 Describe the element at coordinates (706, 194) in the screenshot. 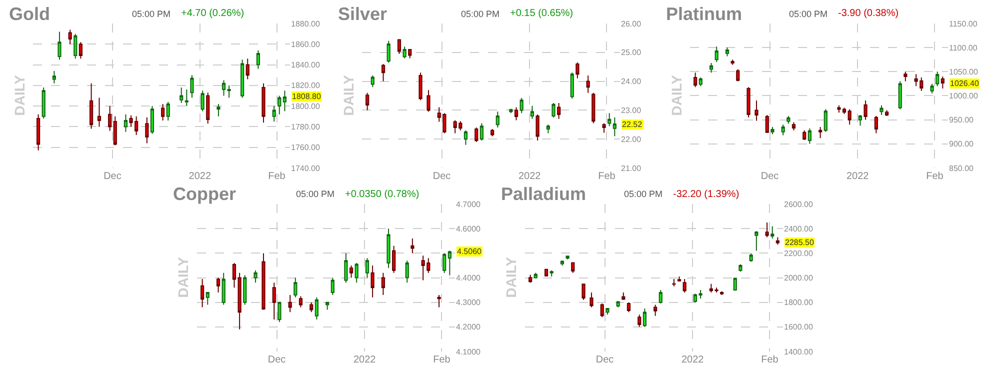

I see `text: -32.20 (1.39%)` at that location.